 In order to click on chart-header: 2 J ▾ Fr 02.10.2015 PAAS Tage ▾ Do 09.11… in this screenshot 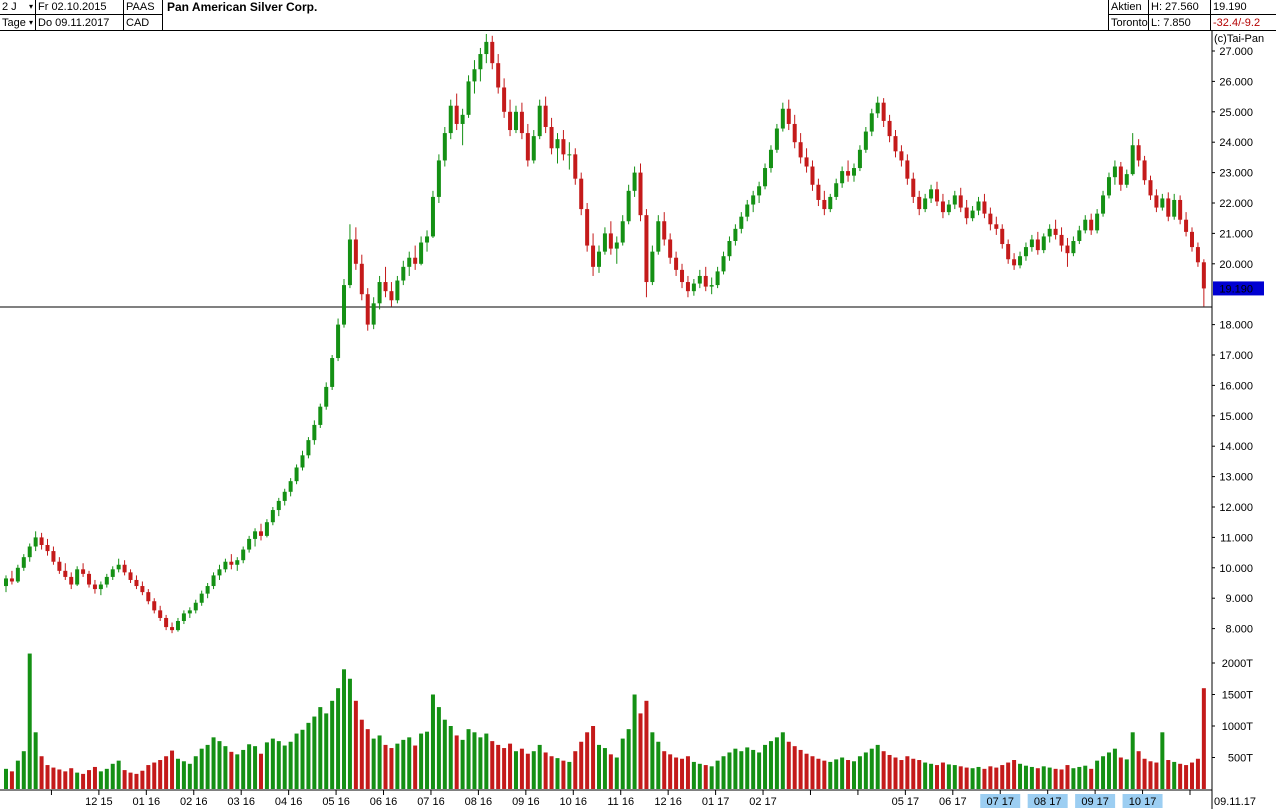, I will do `click(638, 15)`.